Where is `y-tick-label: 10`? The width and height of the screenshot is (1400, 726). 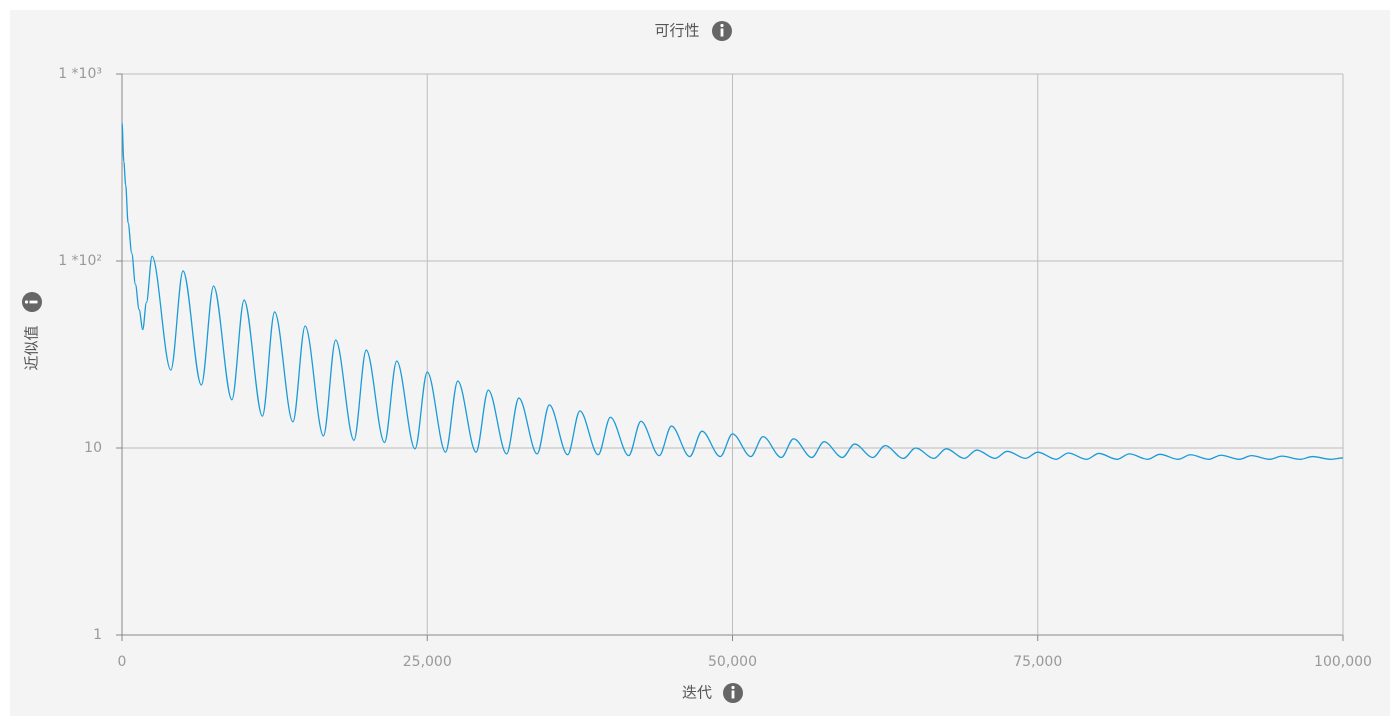 y-tick-label: 10 is located at coordinates (93, 448).